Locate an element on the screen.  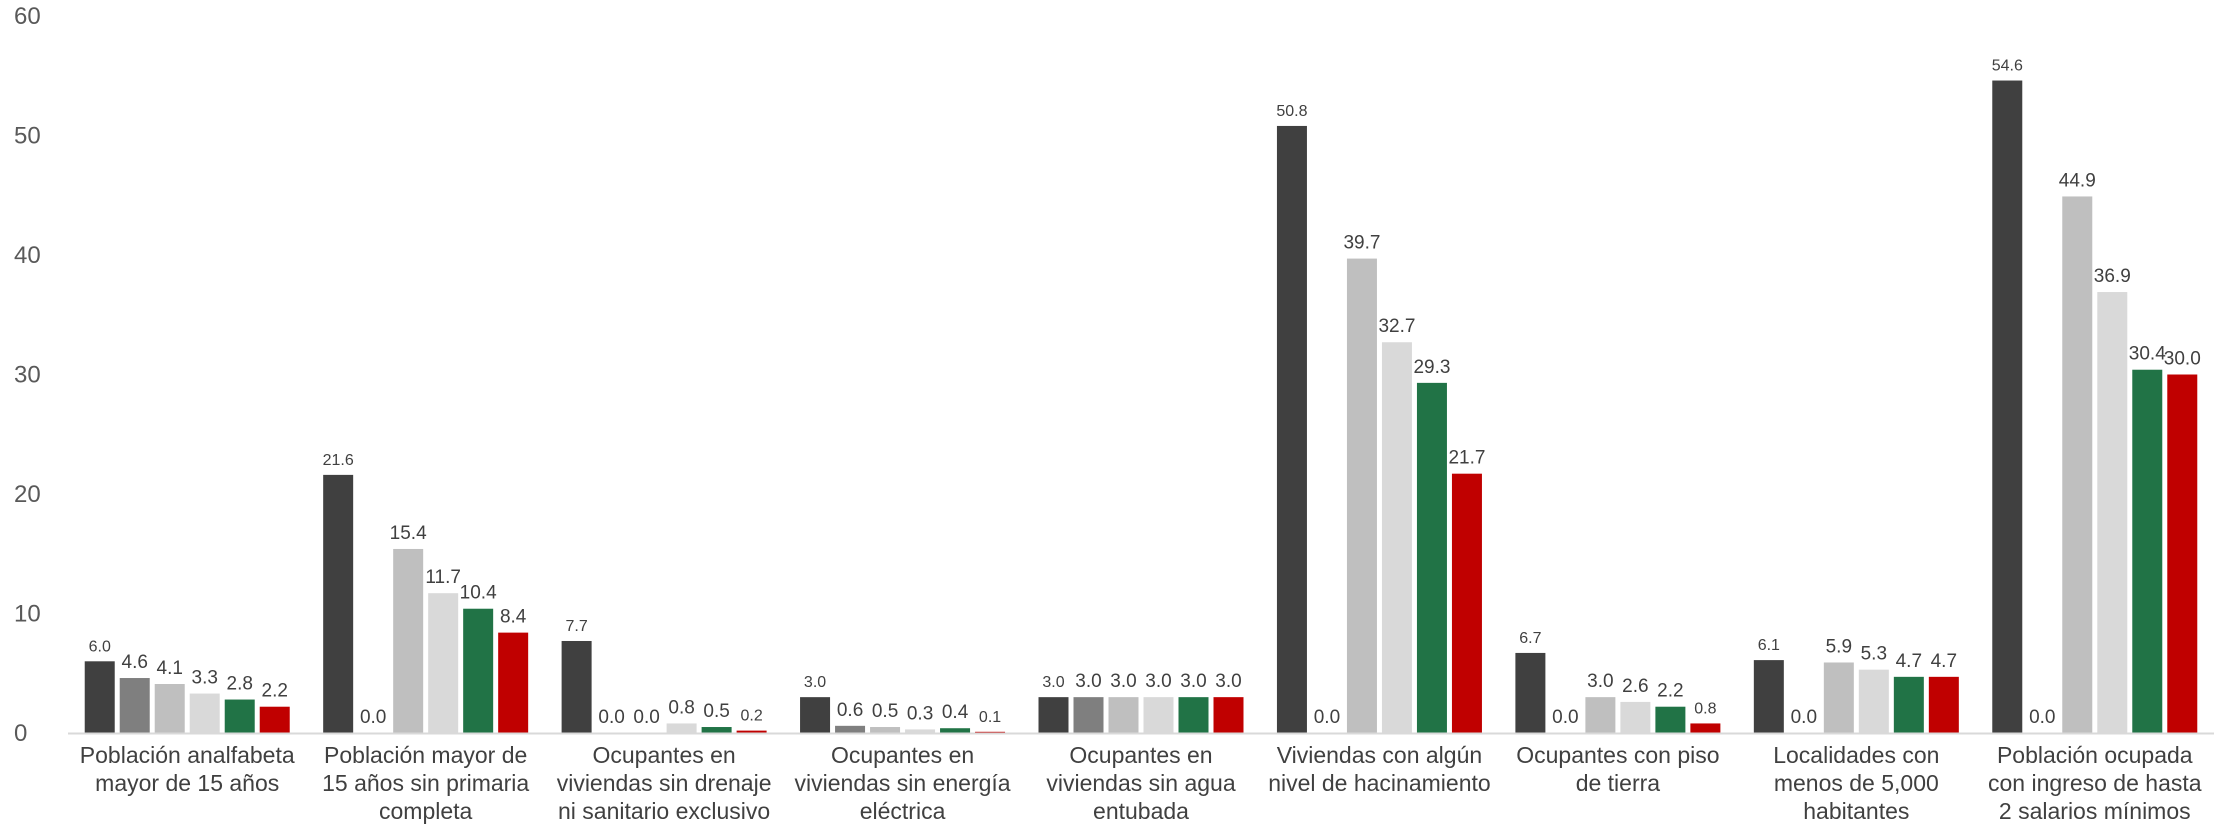
data-label: 50.8 is located at coordinates (1291, 111).